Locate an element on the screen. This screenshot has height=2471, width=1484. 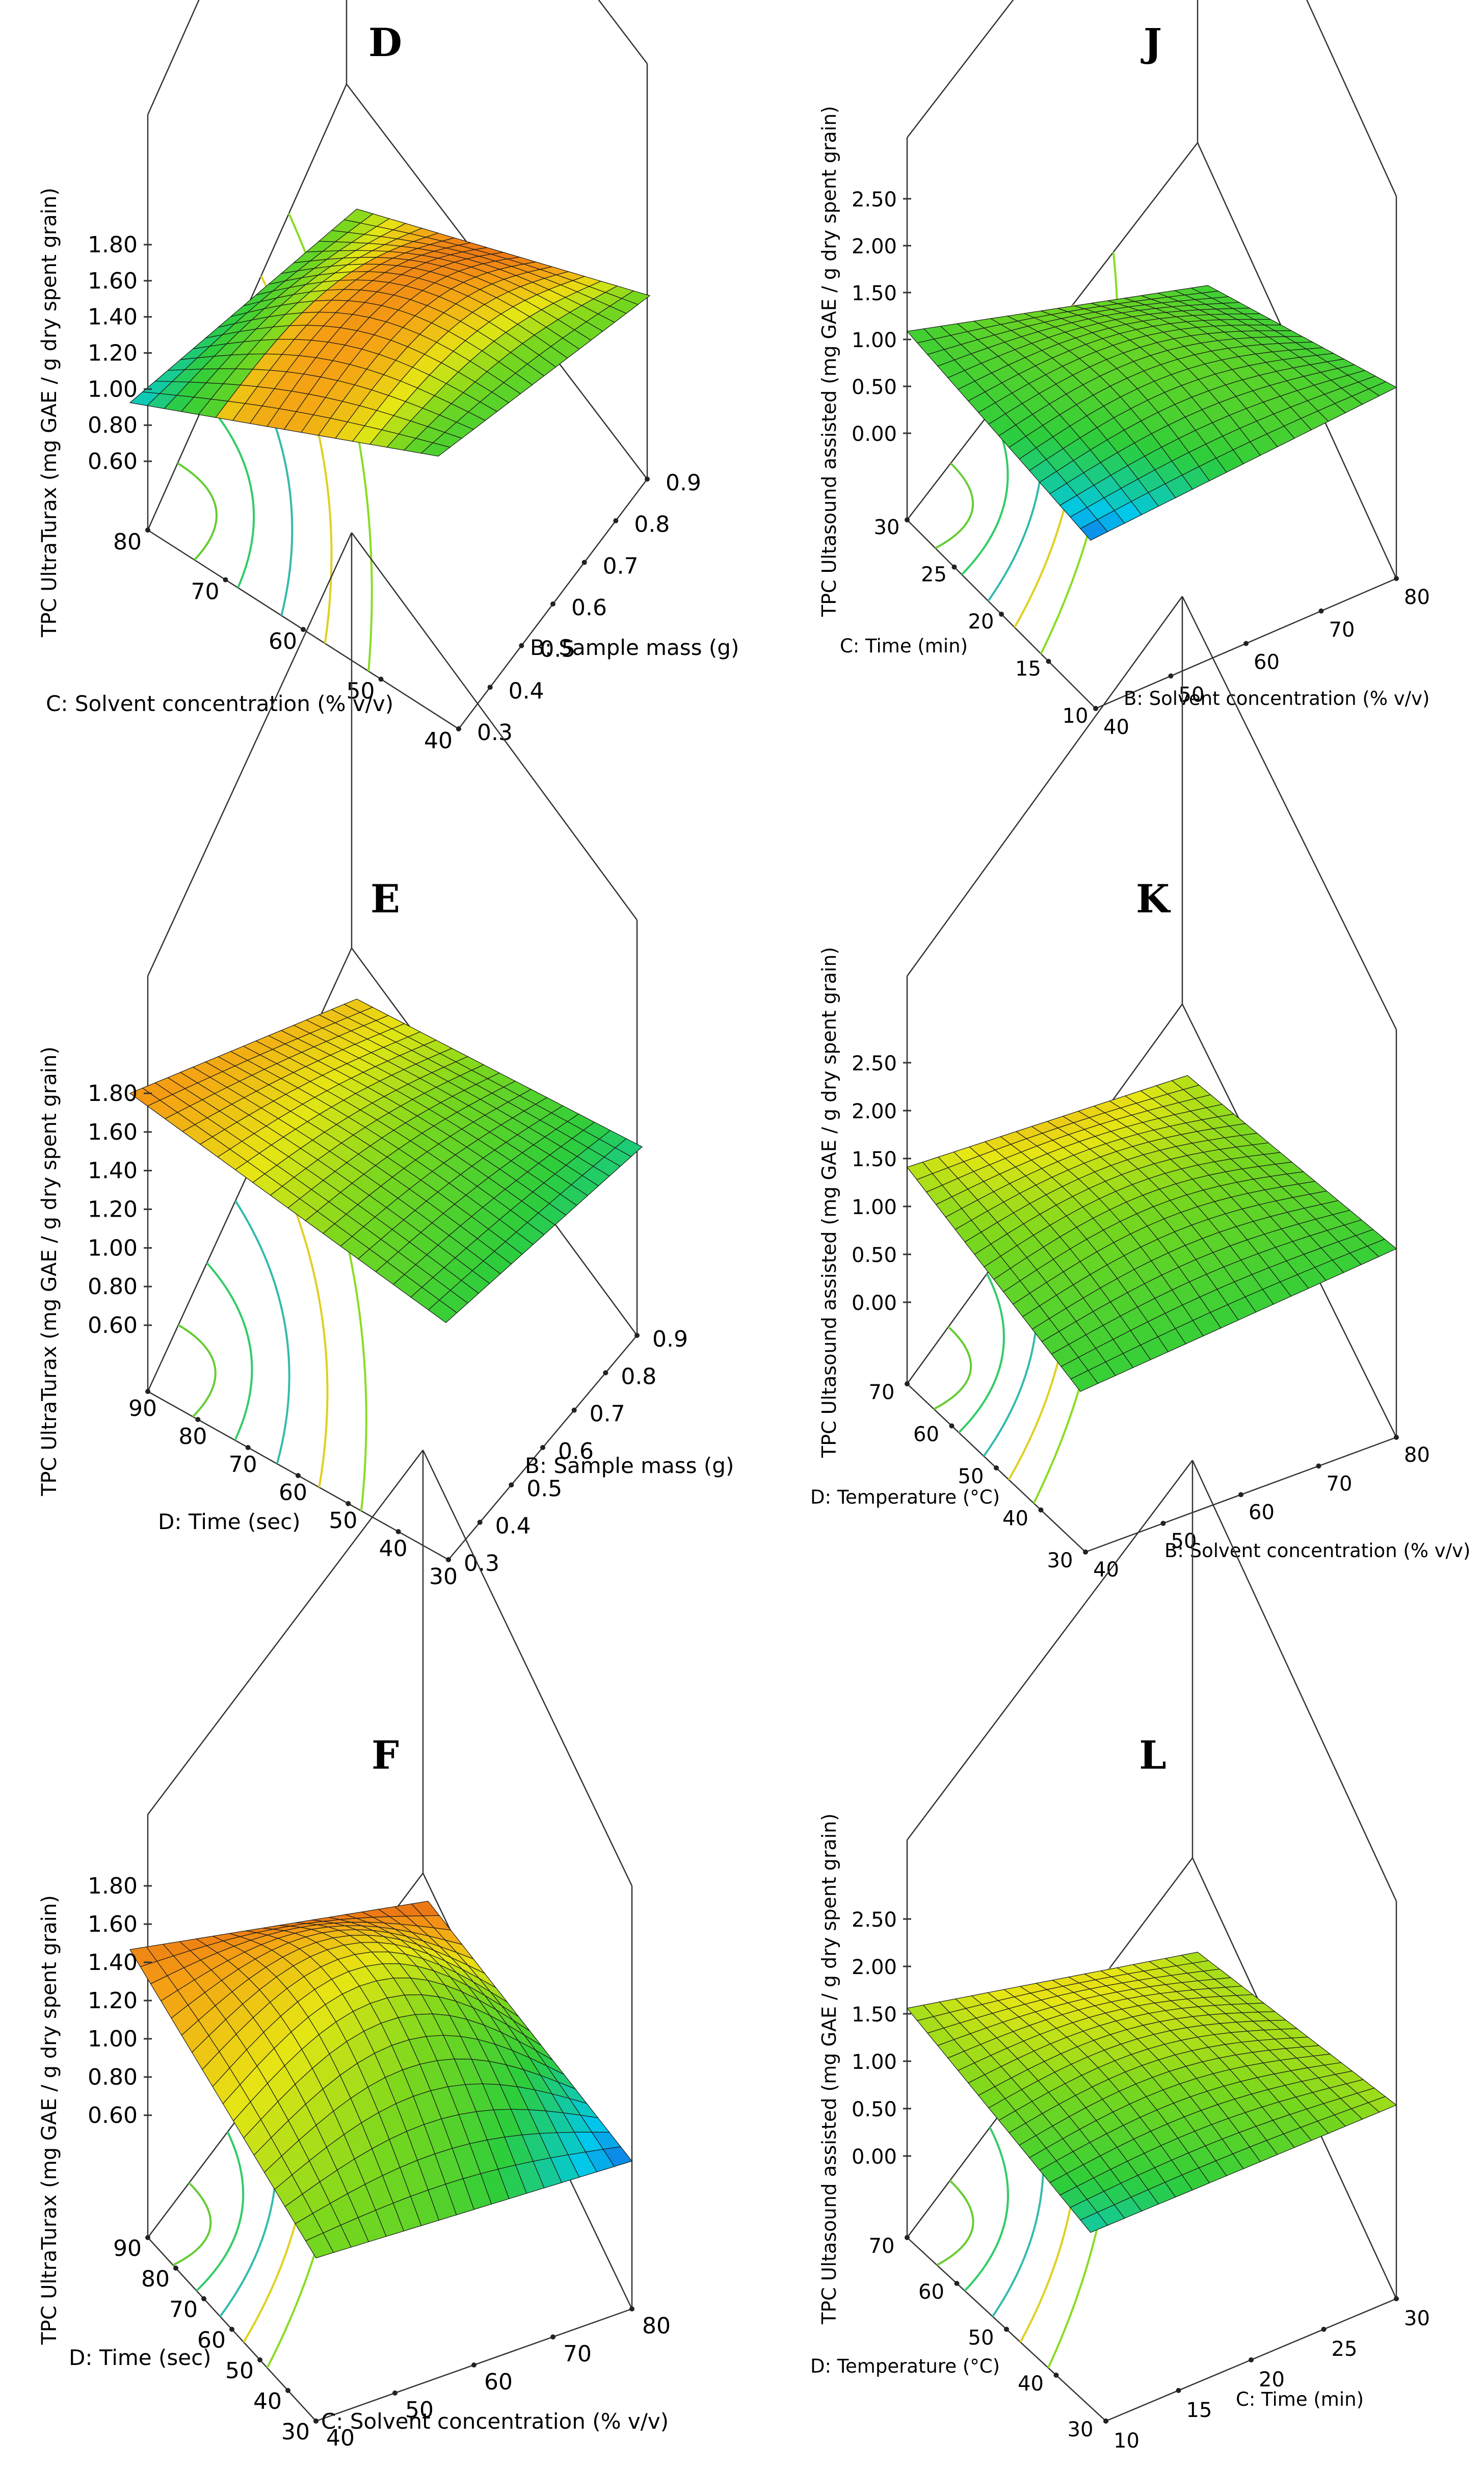
x-tick-label: 40 is located at coordinates (1015, 1519).